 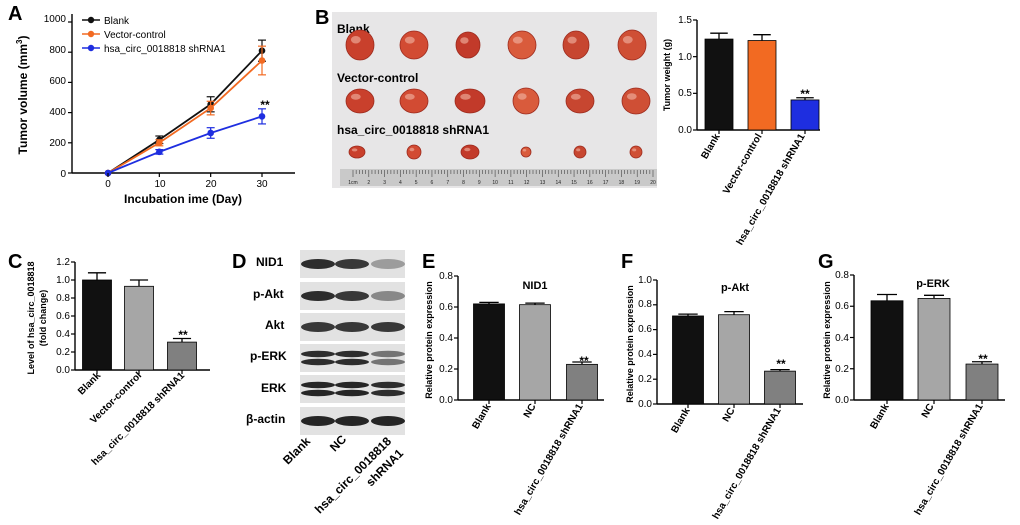 What do you see at coordinates (510, 183) in the screenshot?
I see `ruler-label: 11` at bounding box center [510, 183].